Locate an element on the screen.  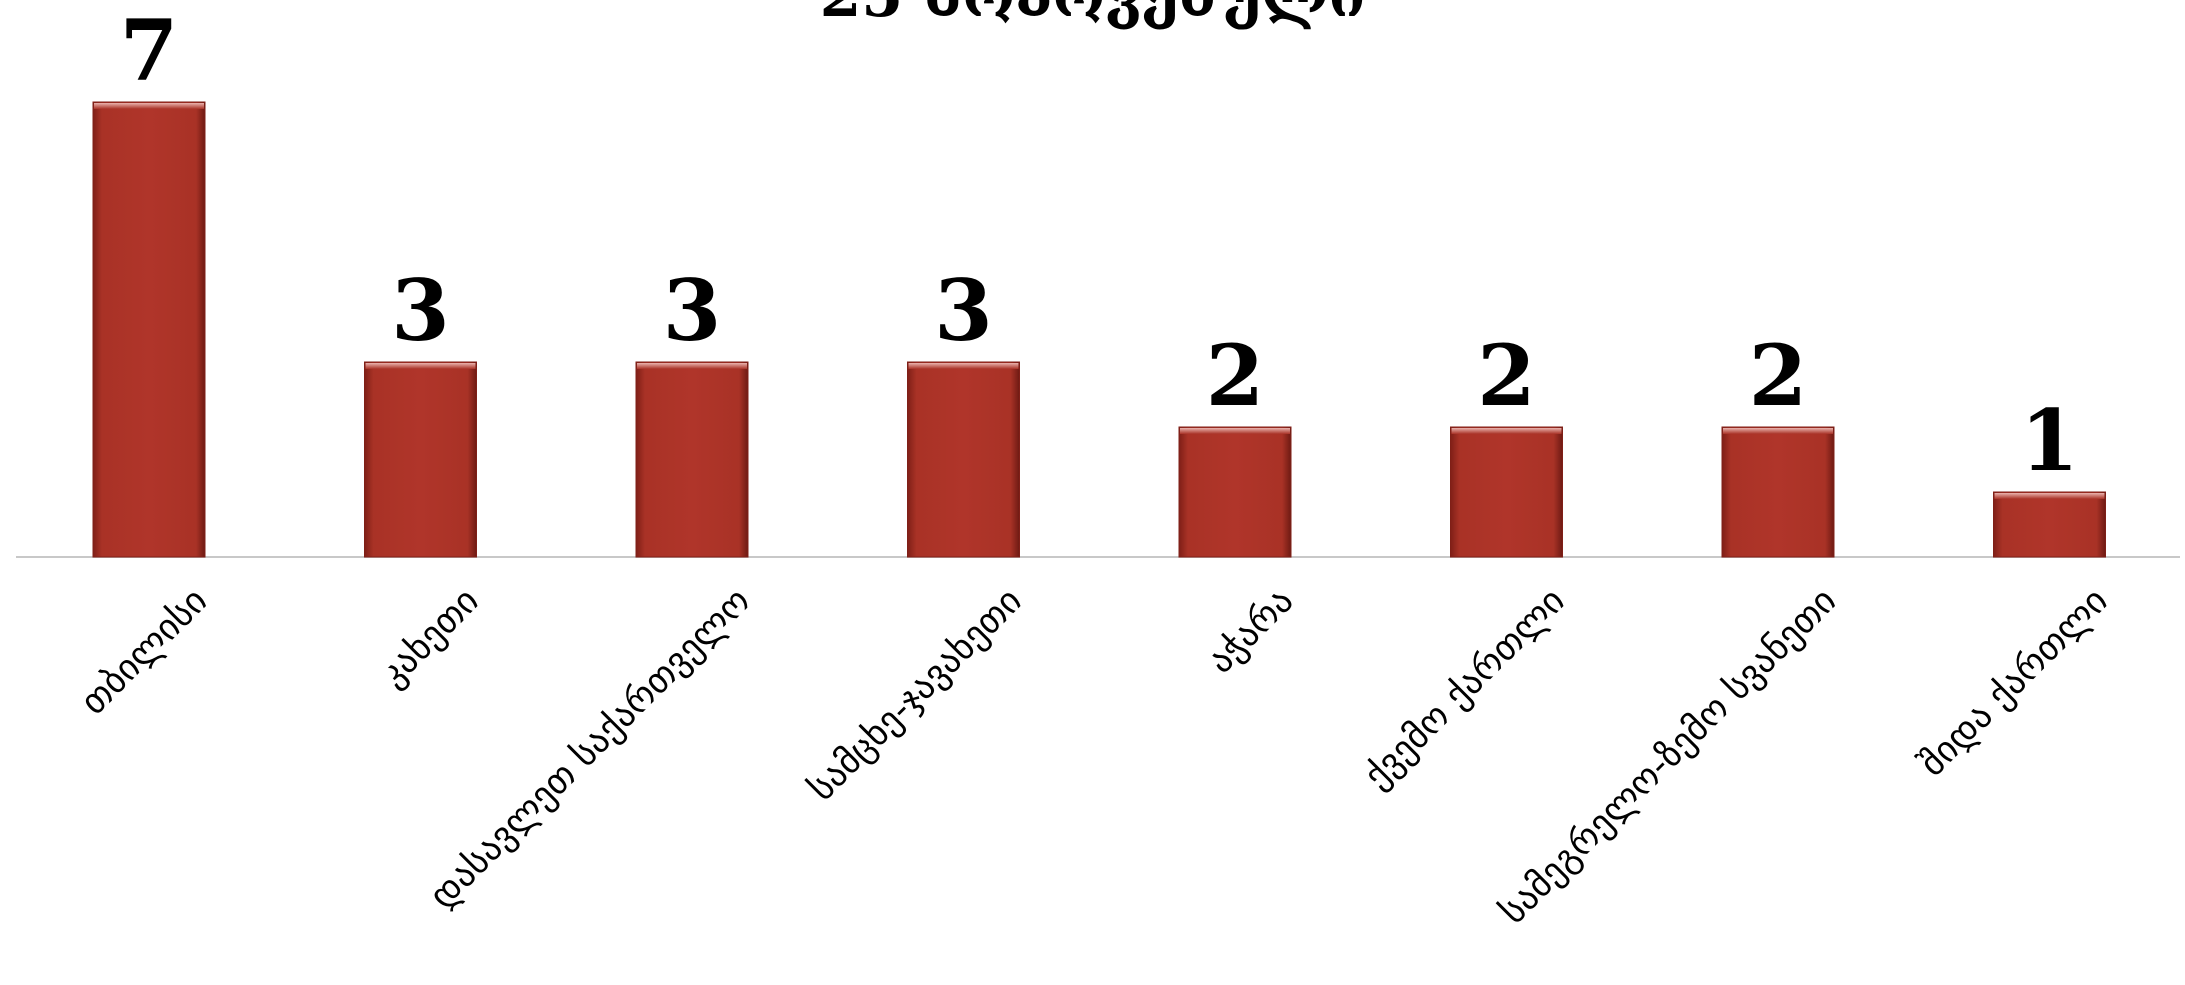
chart-title: 25 მოპოვებული is located at coordinates (1092, 13).